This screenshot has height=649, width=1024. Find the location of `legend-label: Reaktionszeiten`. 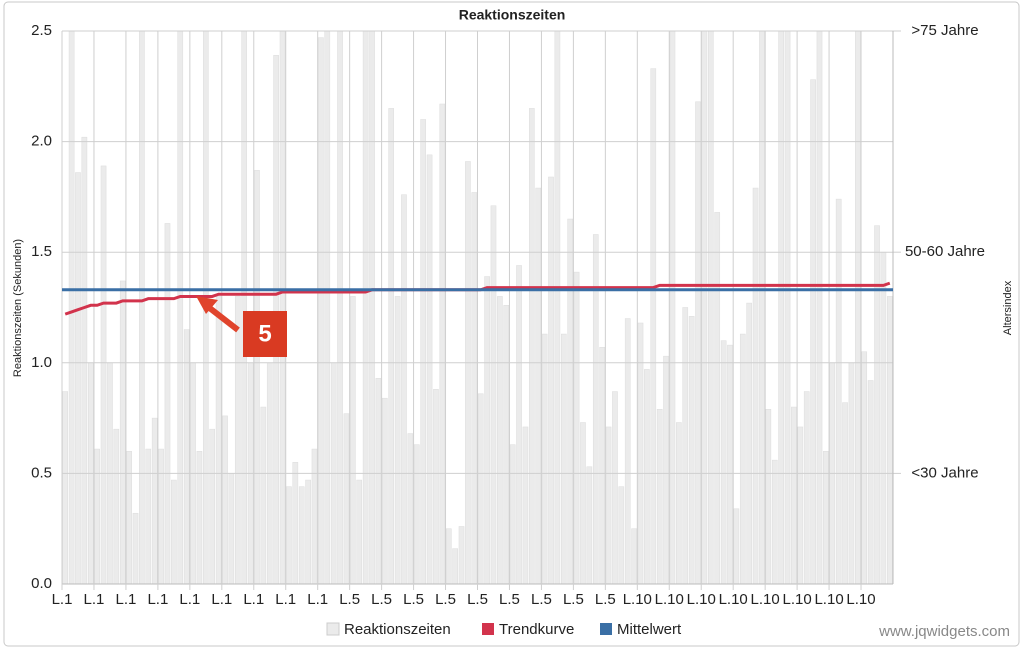

legend-label: Reaktionszeiten is located at coordinates (397, 629).